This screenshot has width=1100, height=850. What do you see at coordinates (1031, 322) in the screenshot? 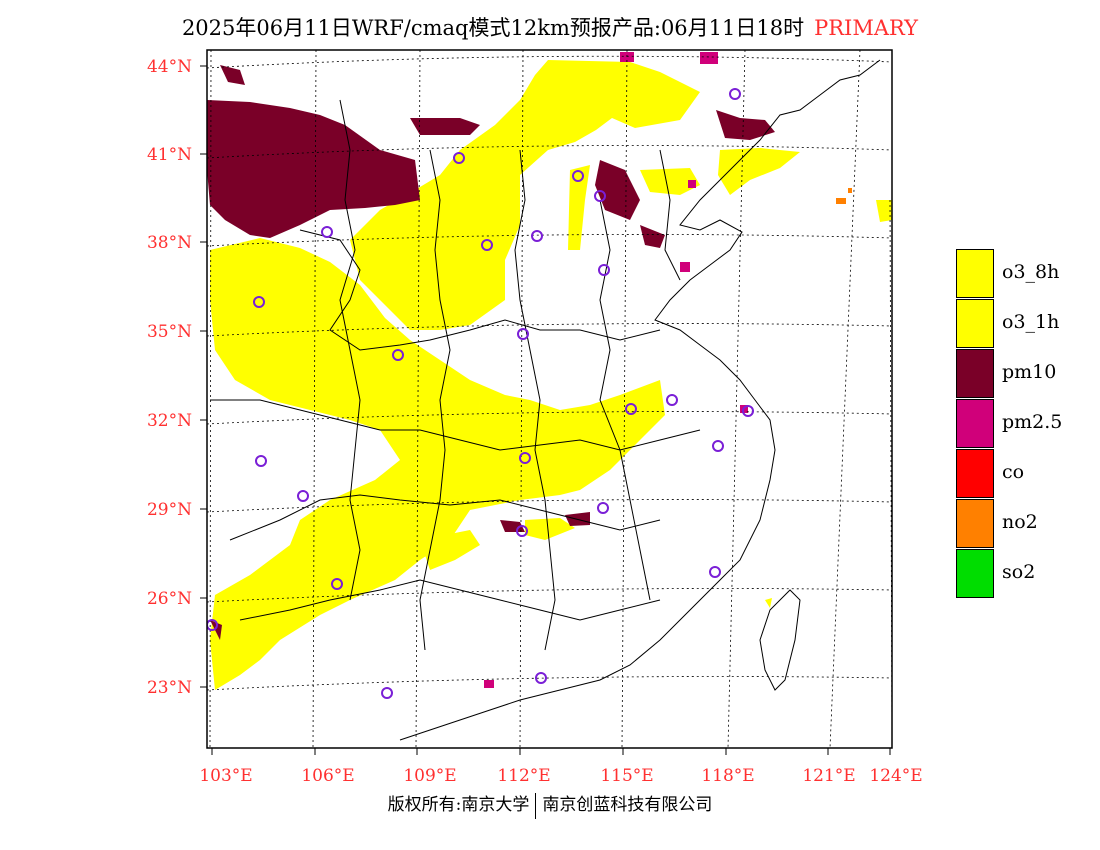
I see `legend-label: o3_1h` at bounding box center [1031, 322].